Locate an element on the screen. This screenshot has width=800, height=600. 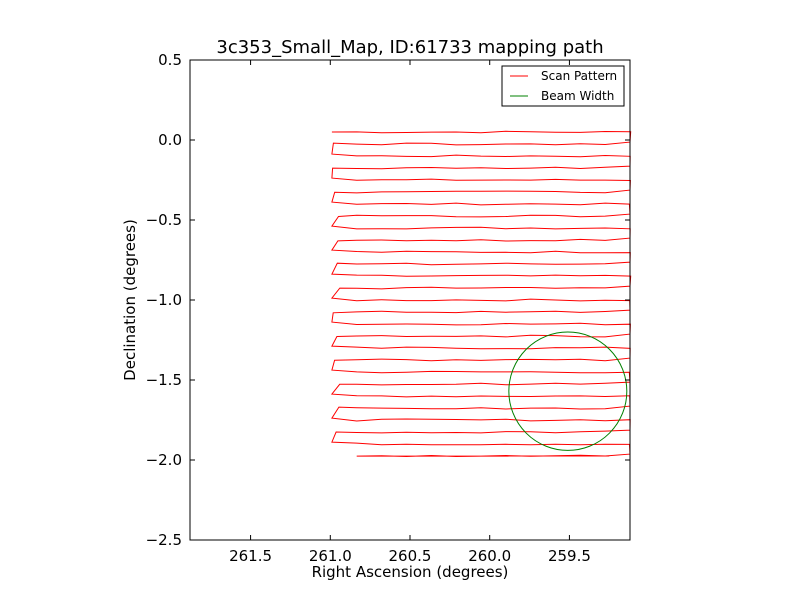
legend: Scan Pattern Beam Width is located at coordinates (563, 86).